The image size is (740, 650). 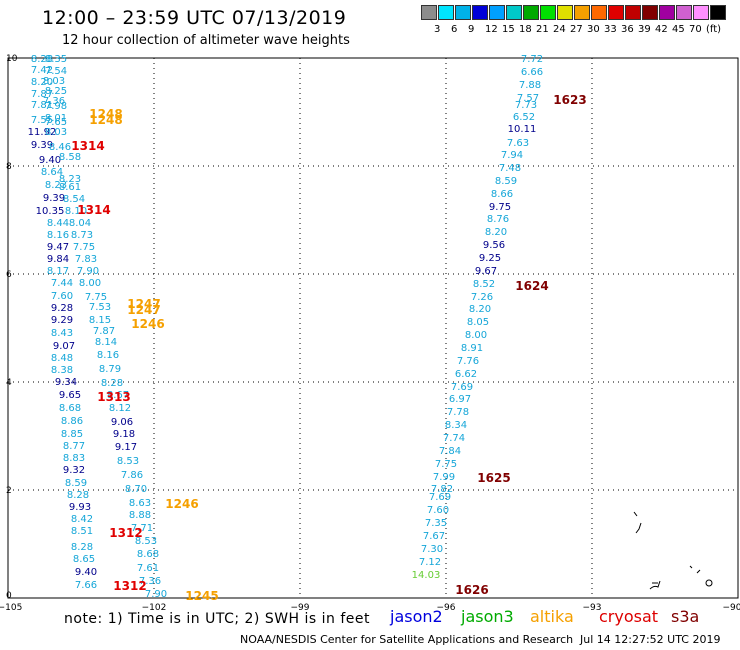 I want to click on swh-value: 7.63, so click(x=518, y=143).